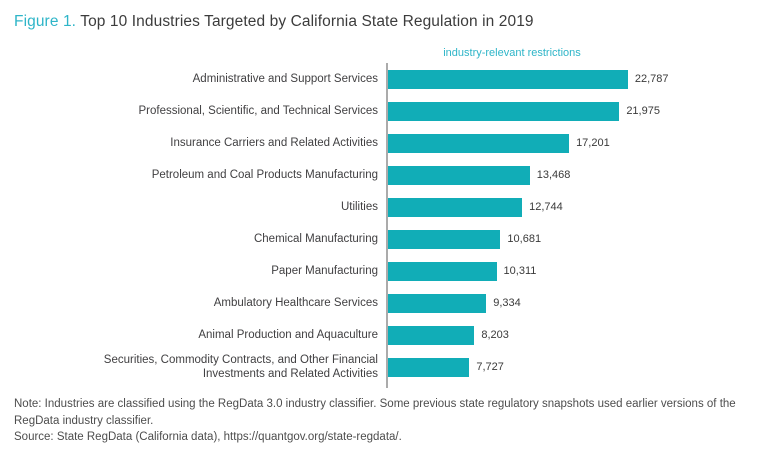 This screenshot has height=454, width=768. I want to click on bar-track: 13,468, so click(512, 175).